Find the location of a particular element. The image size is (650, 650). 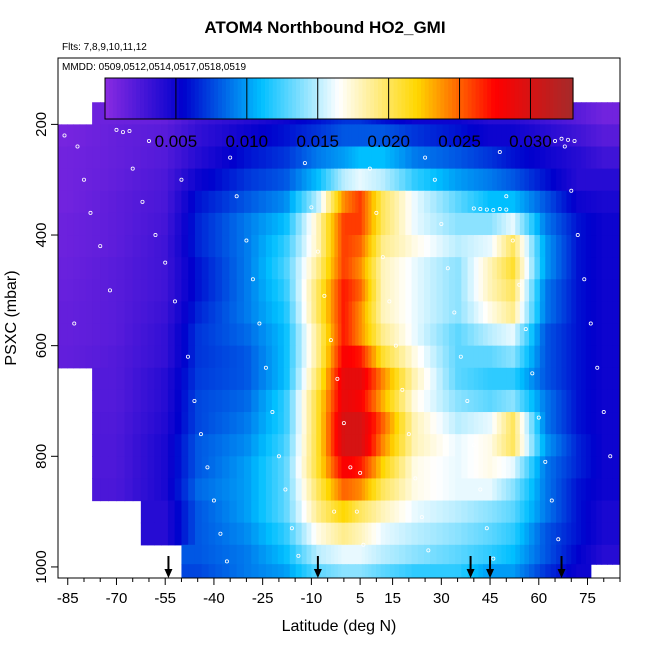

y-tick-label: 200 is located at coordinates (41, 124).